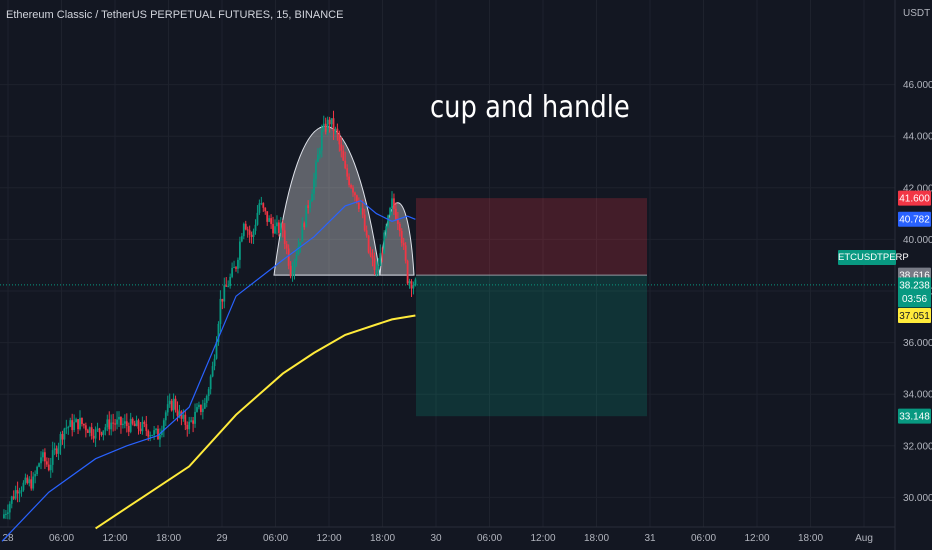 The width and height of the screenshot is (932, 550). I want to click on price-unit: USDT, so click(917, 13).